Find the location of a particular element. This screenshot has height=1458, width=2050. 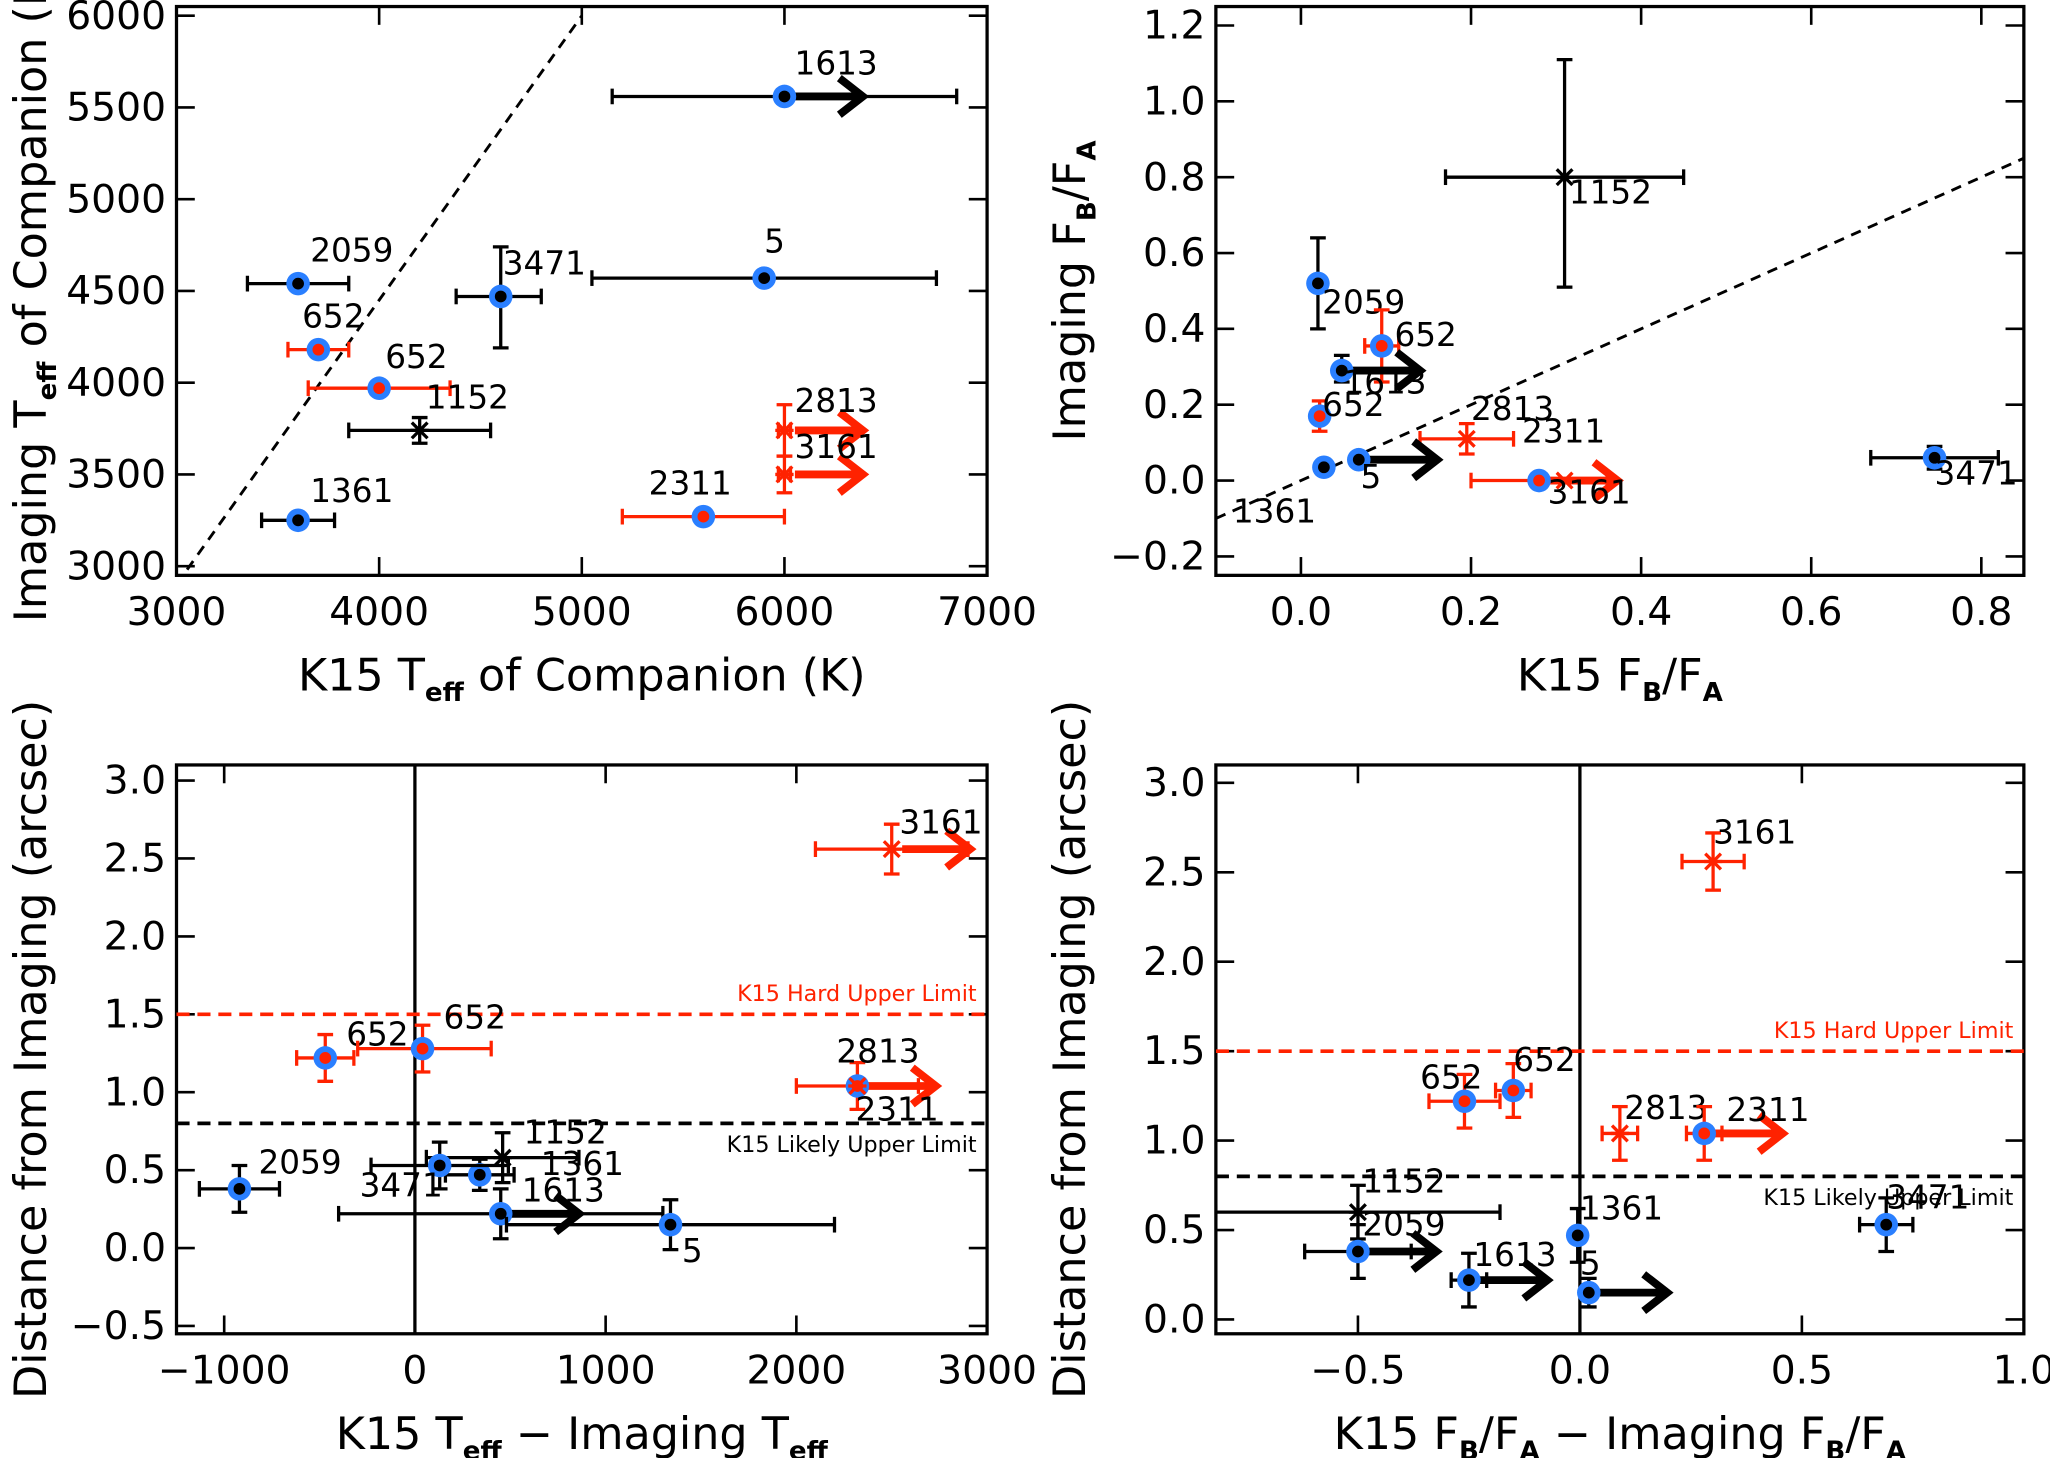

x-axis-title: K15 Teff − Imaging Teff is located at coordinates (582, 1433).